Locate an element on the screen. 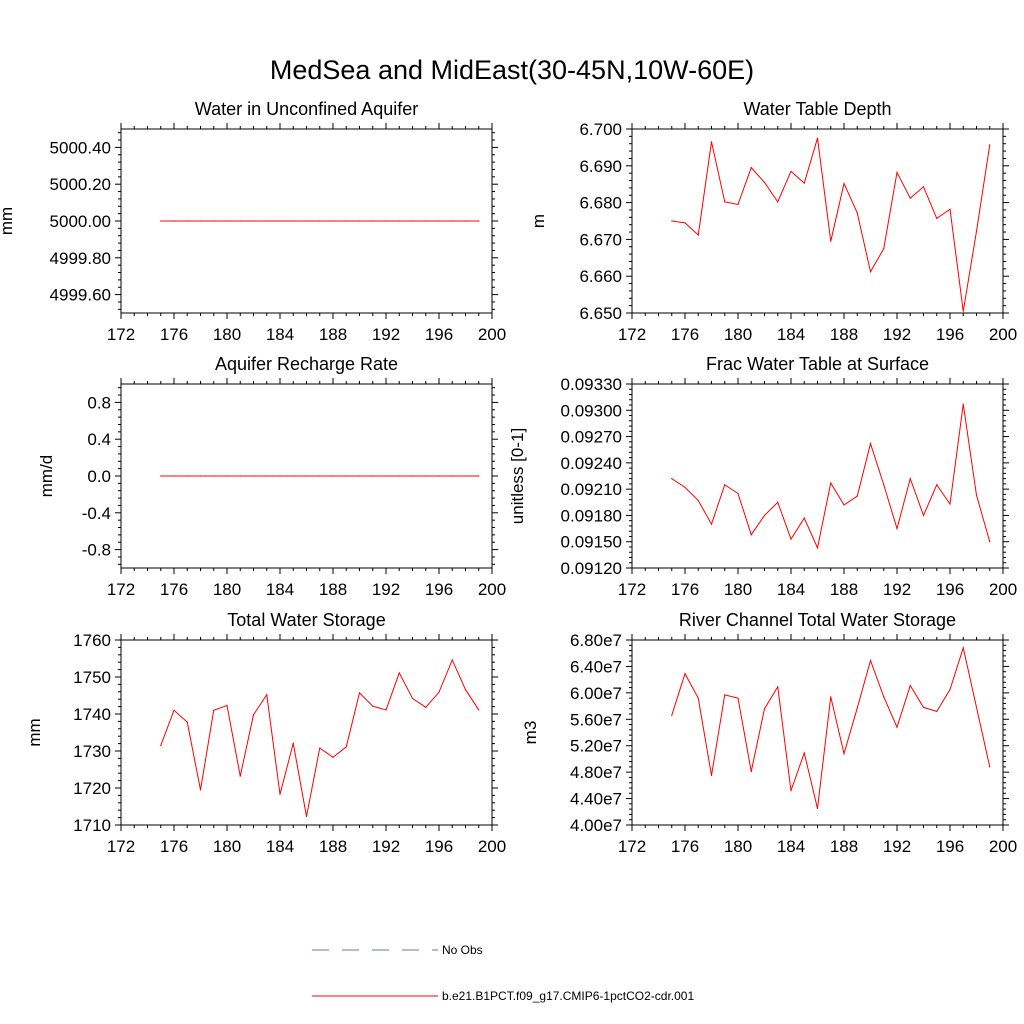 The height and width of the screenshot is (1024, 1024). y-tick-label: 1760 is located at coordinates (92, 640).